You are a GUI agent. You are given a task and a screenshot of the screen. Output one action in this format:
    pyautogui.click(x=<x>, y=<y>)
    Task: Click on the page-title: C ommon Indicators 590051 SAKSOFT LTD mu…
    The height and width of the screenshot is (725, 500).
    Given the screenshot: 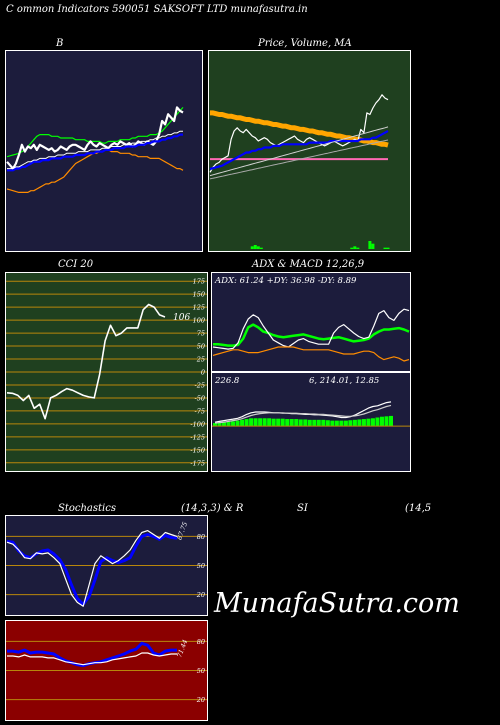 What is the action you would take?
    pyautogui.click(x=157, y=9)
    